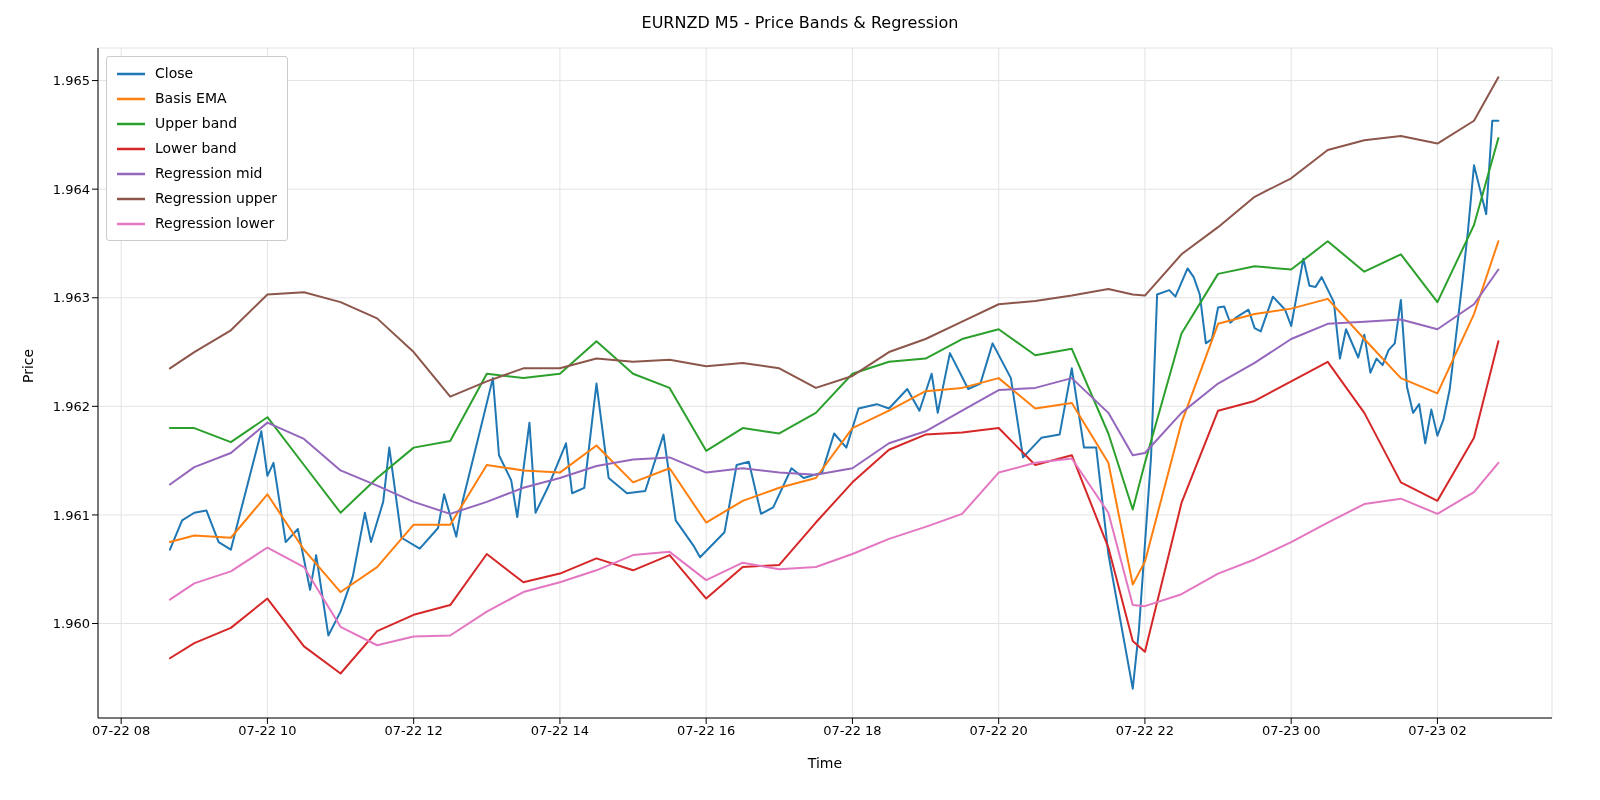  I want to click on legend-label: Close, so click(174, 73).